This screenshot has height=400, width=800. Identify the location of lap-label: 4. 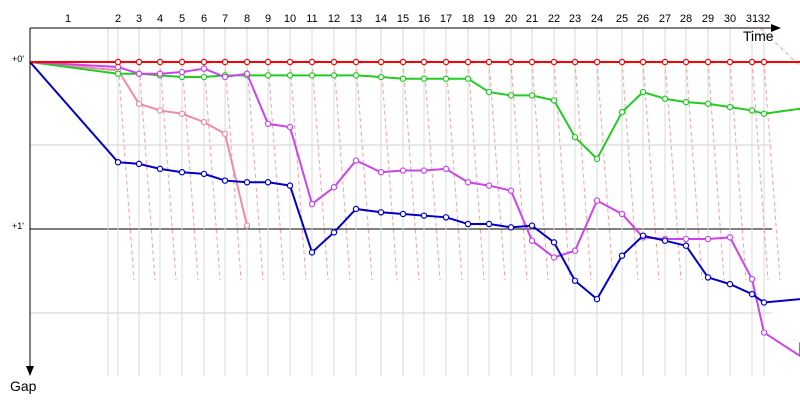
(160, 19).